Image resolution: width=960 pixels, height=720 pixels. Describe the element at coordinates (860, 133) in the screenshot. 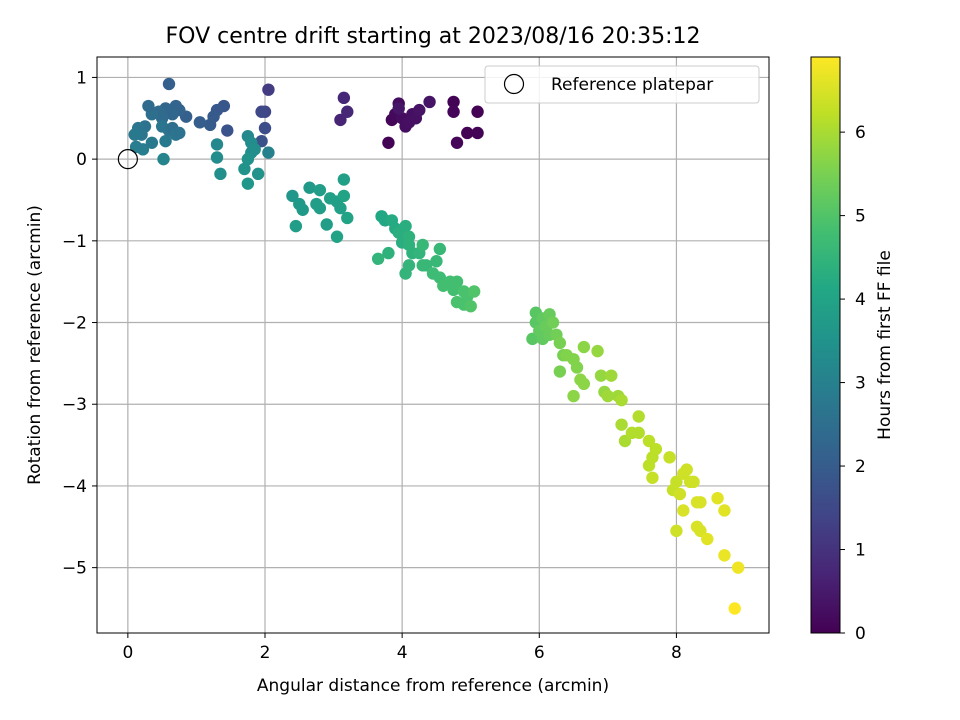

I see `colorbar-tick-label: 6` at that location.